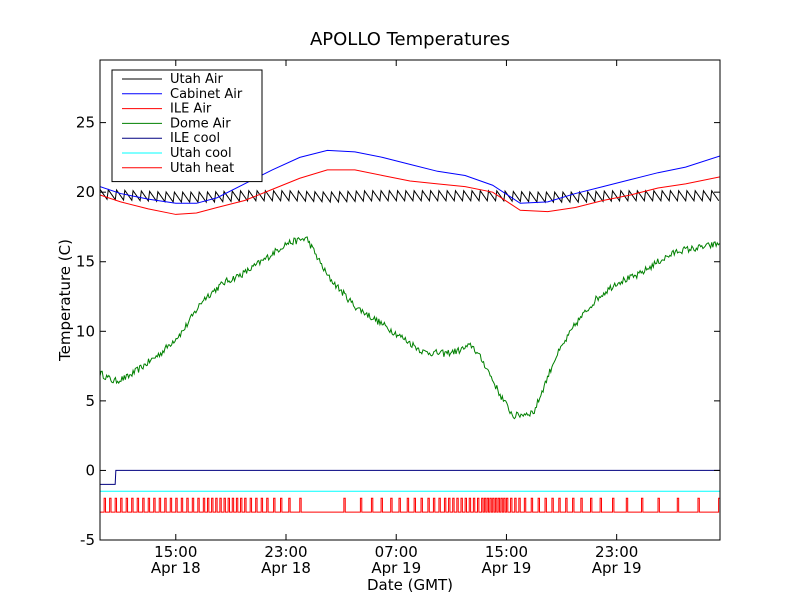 Image resolution: width=800 pixels, height=600 pixels. Describe the element at coordinates (396, 552) in the screenshot. I see `x-tick-label-time: 07:00` at that location.